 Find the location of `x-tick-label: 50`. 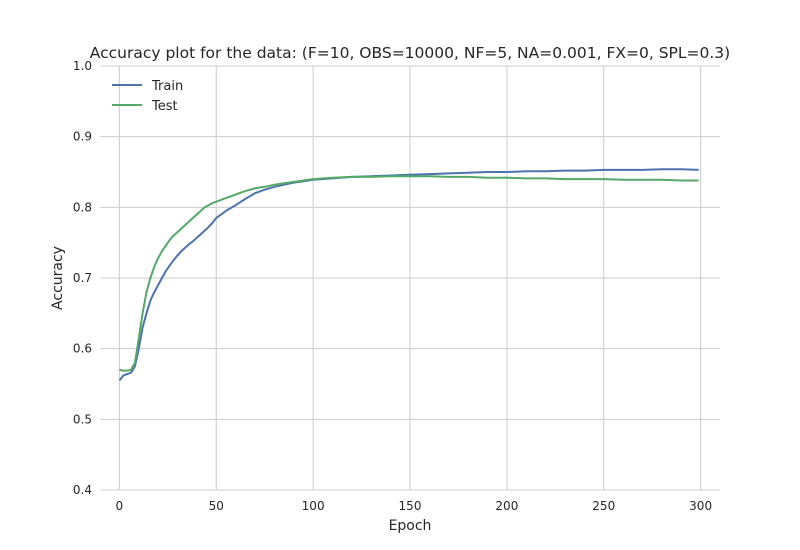

x-tick-label: 50 is located at coordinates (216, 506).